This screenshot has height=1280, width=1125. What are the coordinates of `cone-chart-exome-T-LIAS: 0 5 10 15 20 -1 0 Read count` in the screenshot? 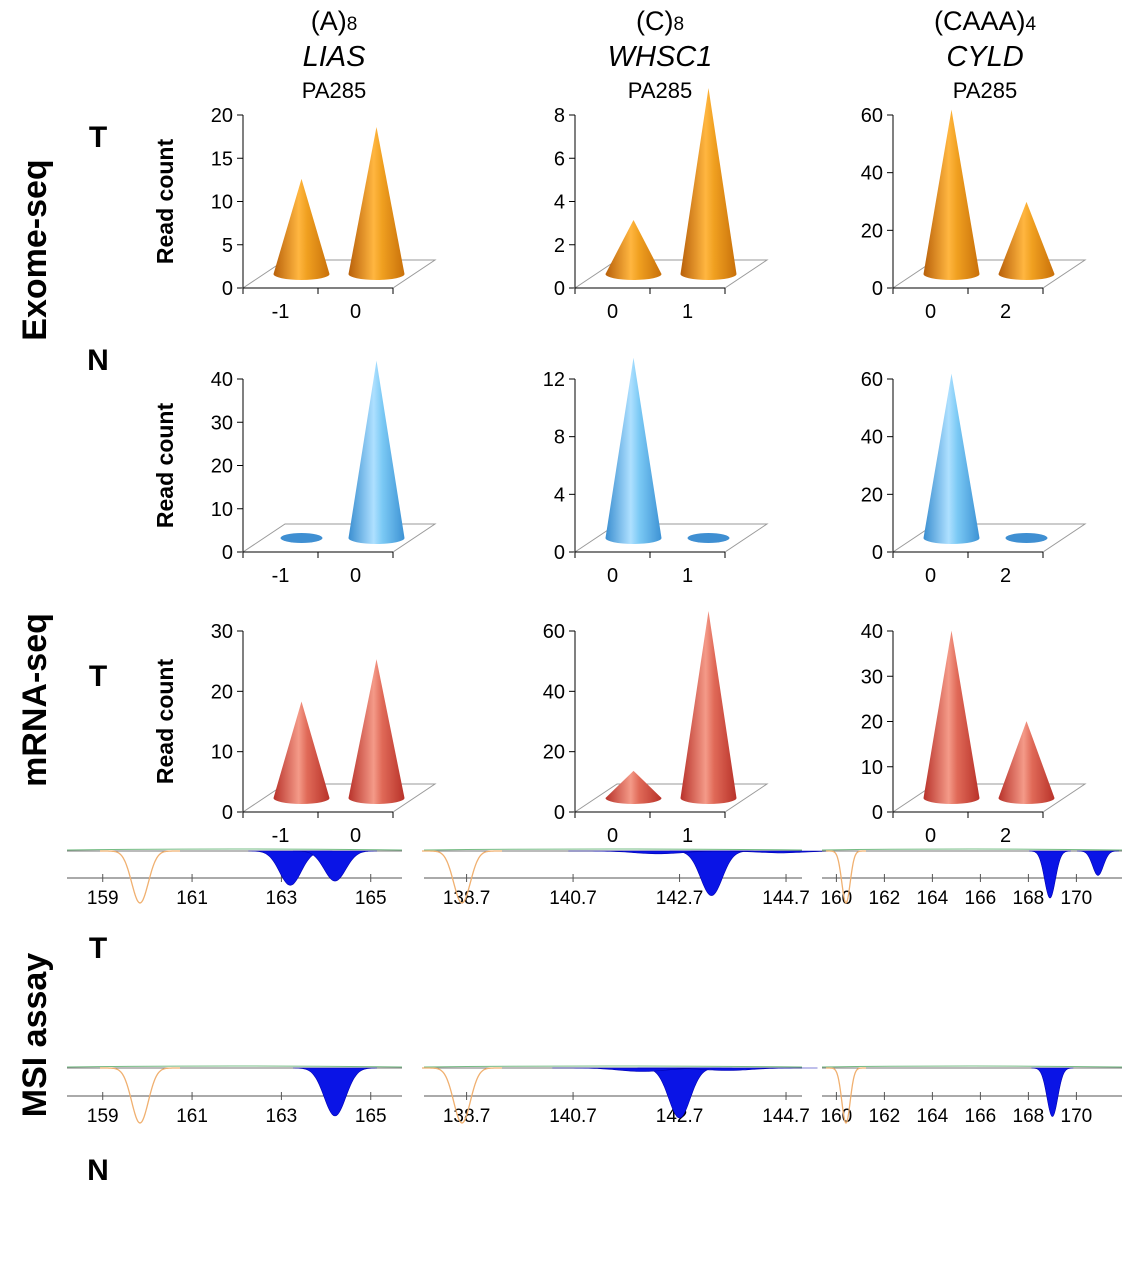 It's located at (294, 214).